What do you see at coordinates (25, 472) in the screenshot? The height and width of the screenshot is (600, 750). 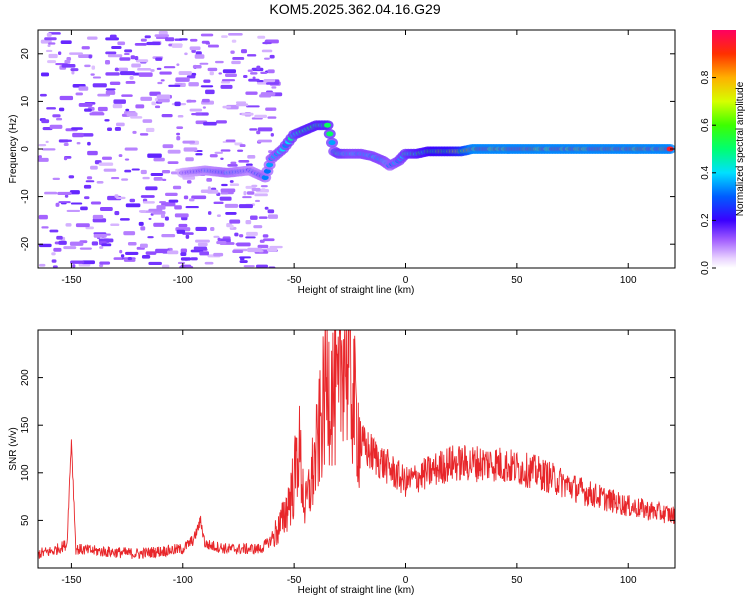 I see `y-tick-label: 100` at bounding box center [25, 472].